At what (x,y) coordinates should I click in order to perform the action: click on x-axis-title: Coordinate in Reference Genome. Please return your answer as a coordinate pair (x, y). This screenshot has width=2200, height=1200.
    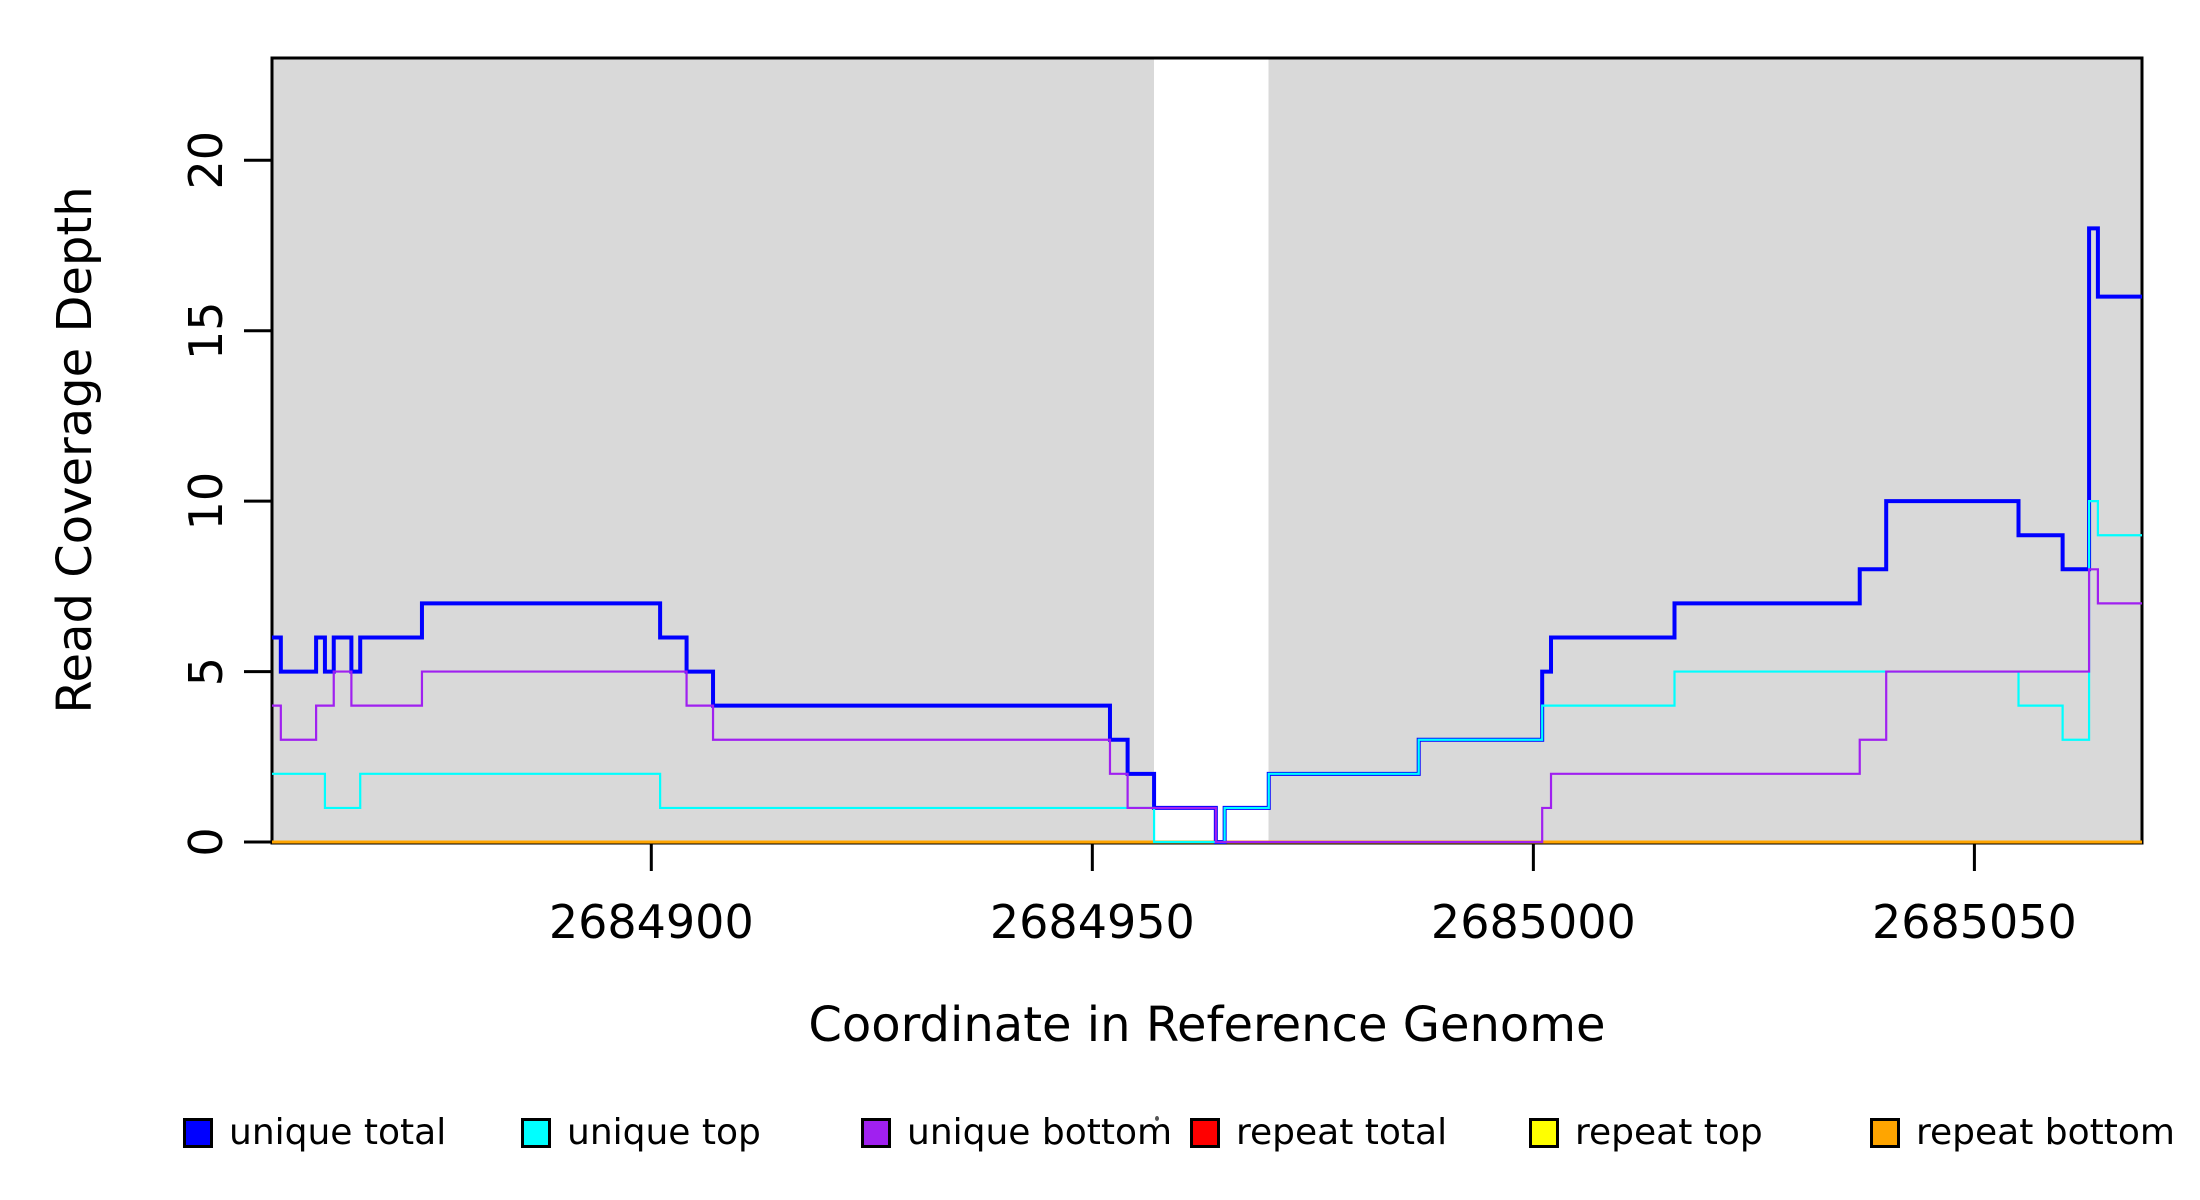
    Looking at the image, I should click on (1207, 1025).